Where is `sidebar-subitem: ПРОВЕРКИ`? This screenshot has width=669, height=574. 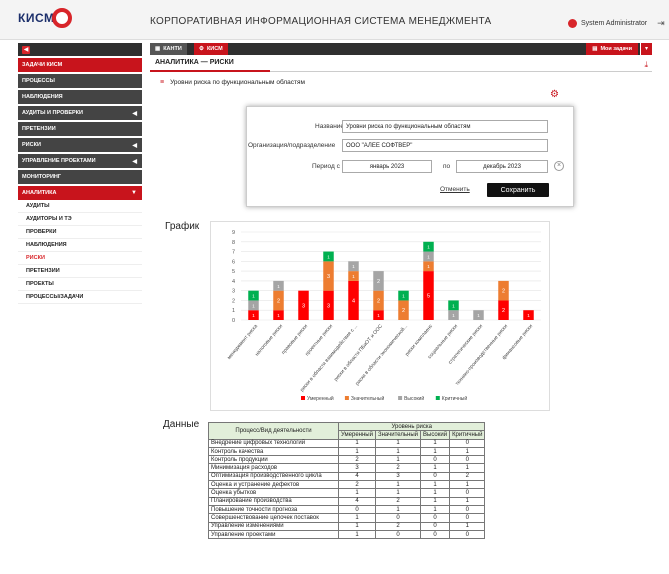
sidebar-subitem: ПРОВЕРКИ is located at coordinates (80, 232).